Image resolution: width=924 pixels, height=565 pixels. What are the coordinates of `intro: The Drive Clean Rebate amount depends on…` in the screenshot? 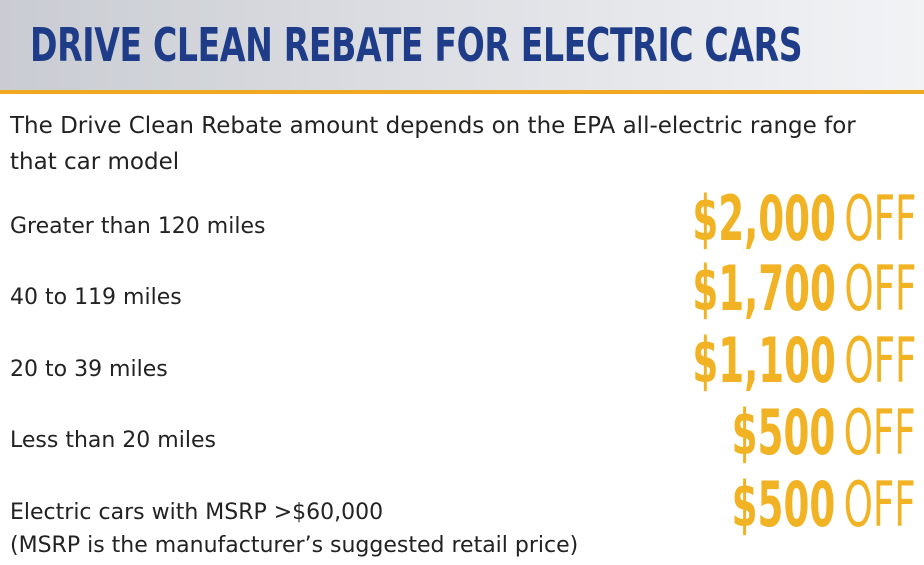 It's located at (433, 144).